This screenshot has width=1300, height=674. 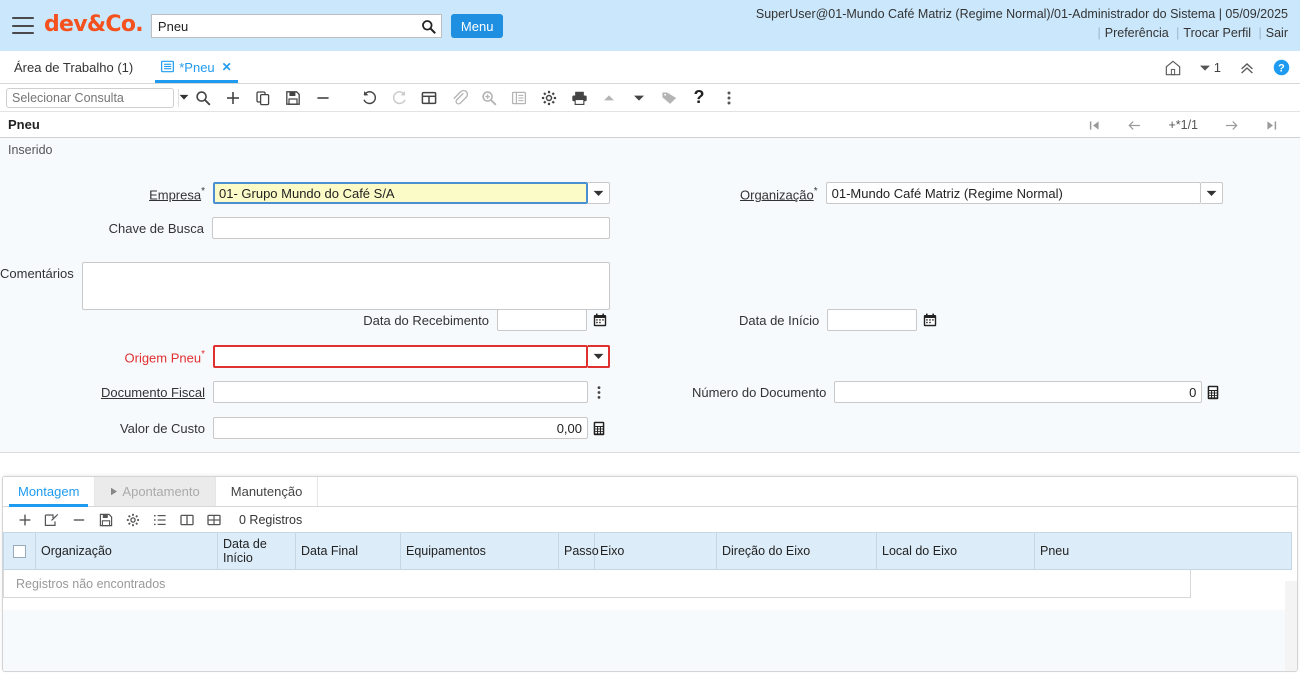 What do you see at coordinates (489, 98) in the screenshot?
I see `zoom-icon` at bounding box center [489, 98].